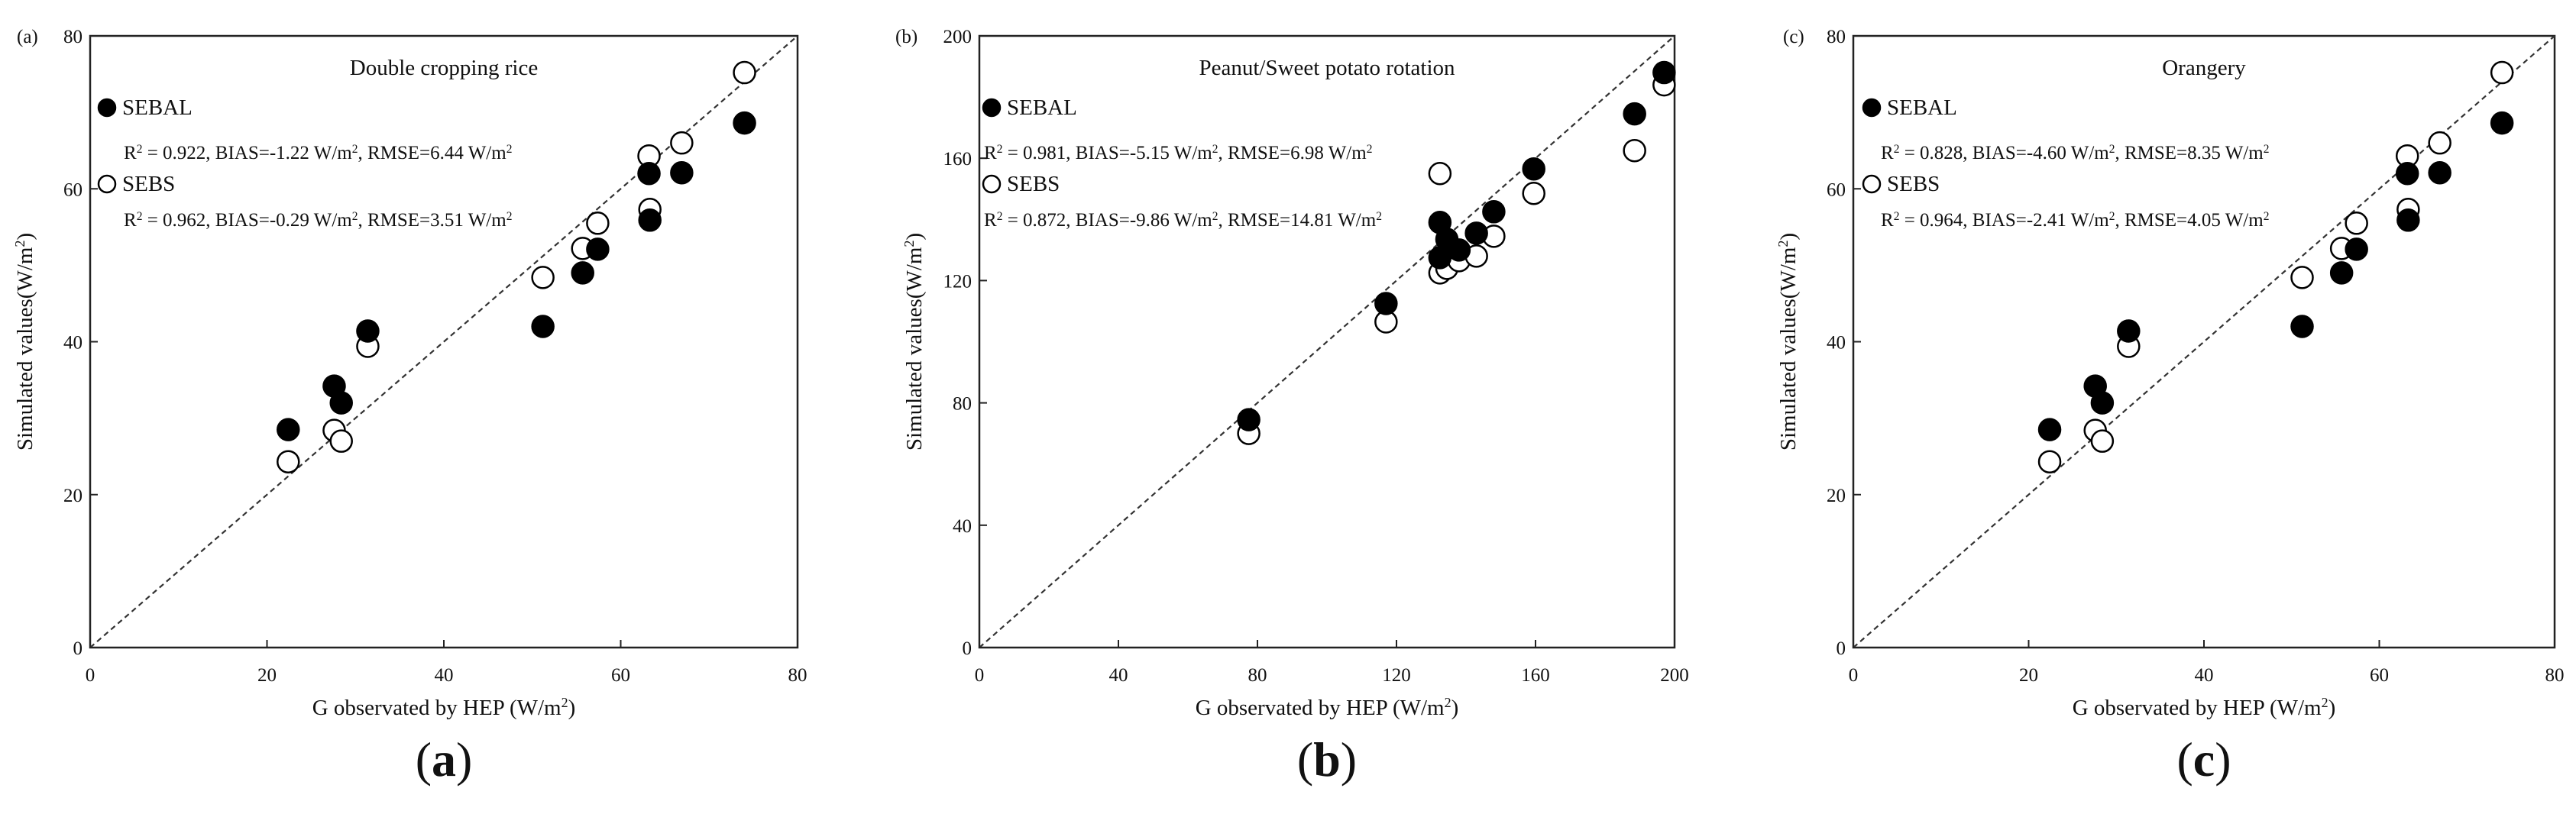 This screenshot has height=827, width=2576. I want to click on y-tick-label: 120, so click(957, 281).